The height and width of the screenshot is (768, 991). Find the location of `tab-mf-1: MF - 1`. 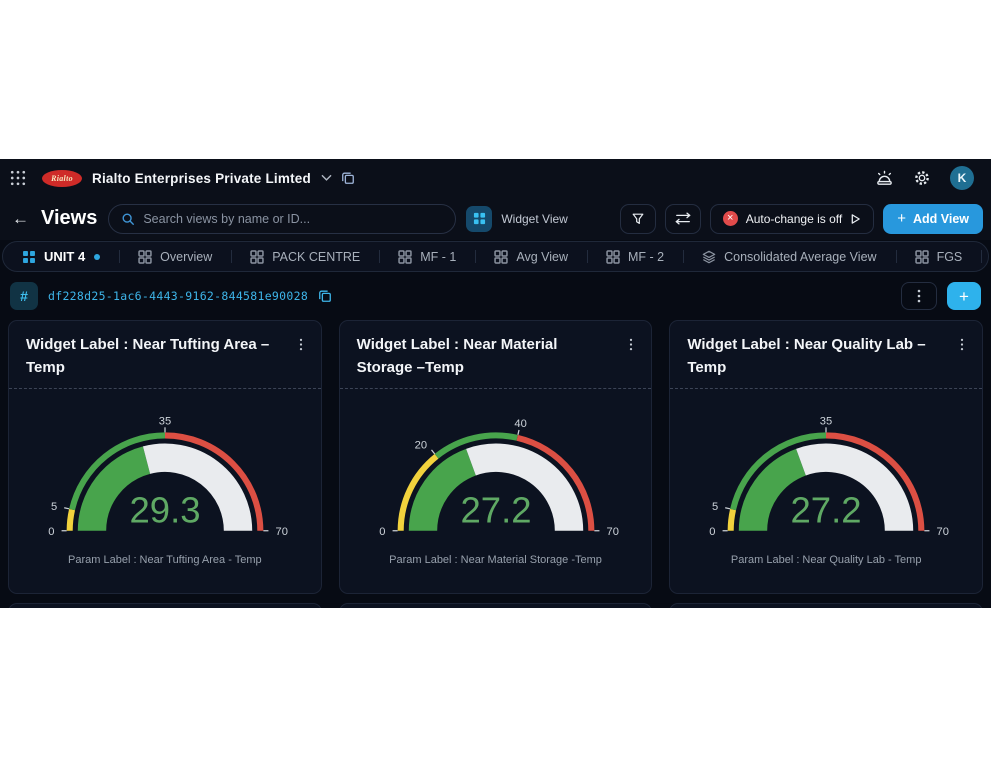

tab-mf-1: MF - 1 is located at coordinates (427, 256).